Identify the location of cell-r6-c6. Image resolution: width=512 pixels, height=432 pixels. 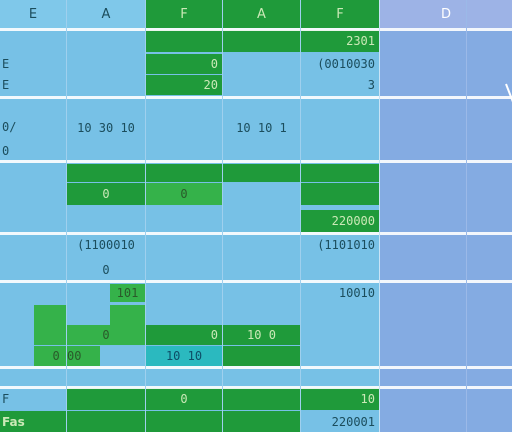
(340, 194).